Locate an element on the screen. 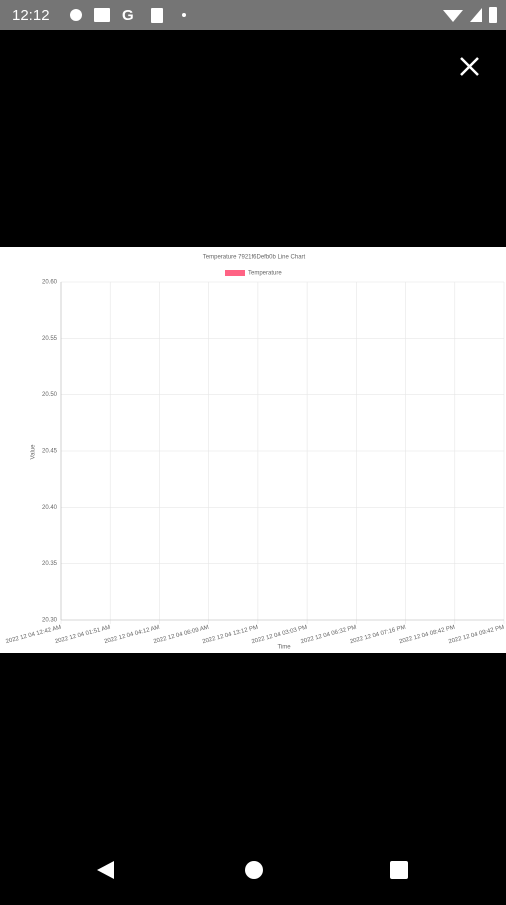 The width and height of the screenshot is (506, 905). x-axis-label: Time is located at coordinates (284, 648).